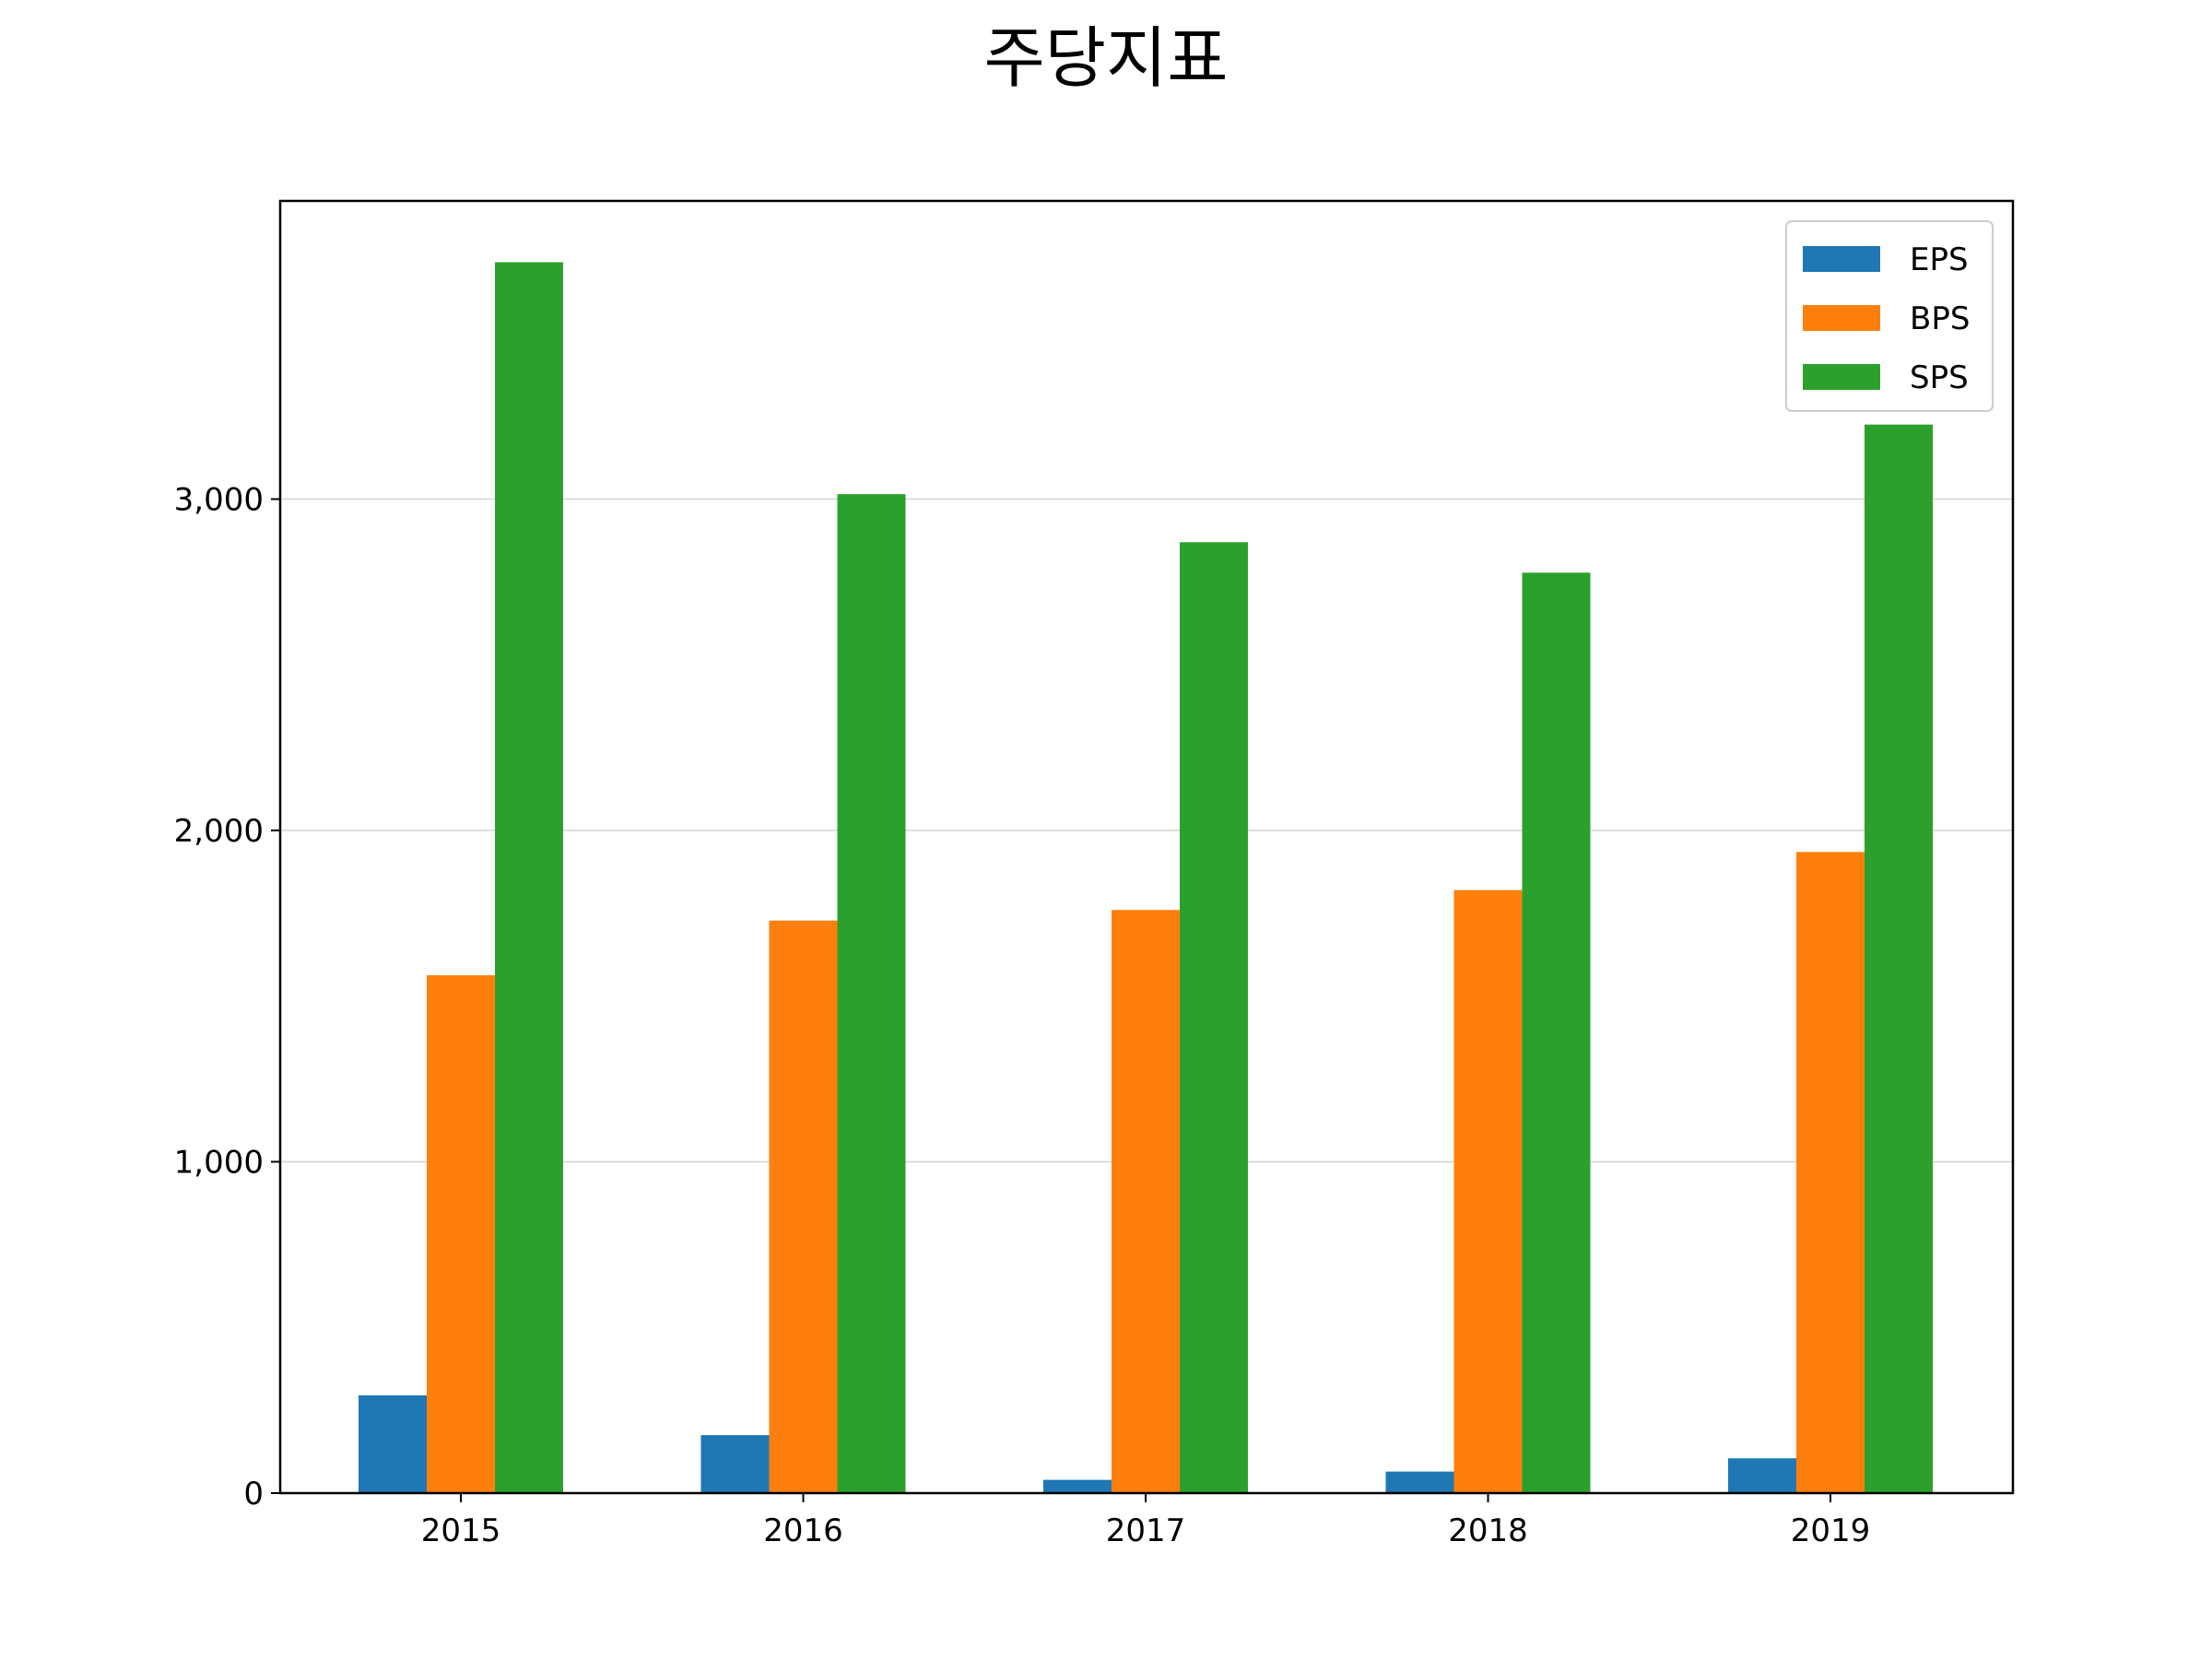  I want to click on bar-eps-2018, so click(1419, 1482).